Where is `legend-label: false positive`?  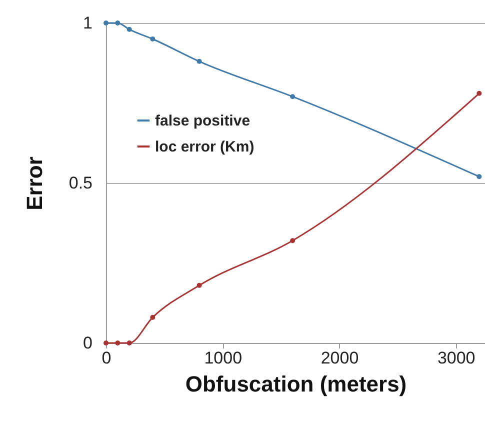
legend-label: false positive is located at coordinates (202, 121).